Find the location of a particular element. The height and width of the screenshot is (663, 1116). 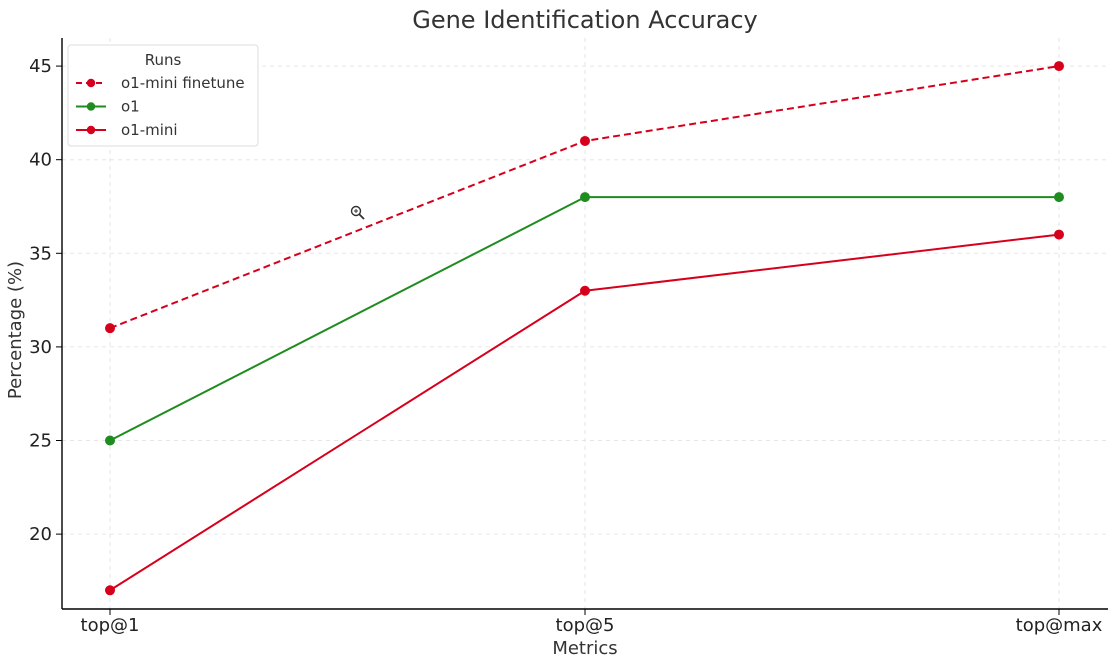

y-axis-label: Percentage (%) is located at coordinates (15, 330).